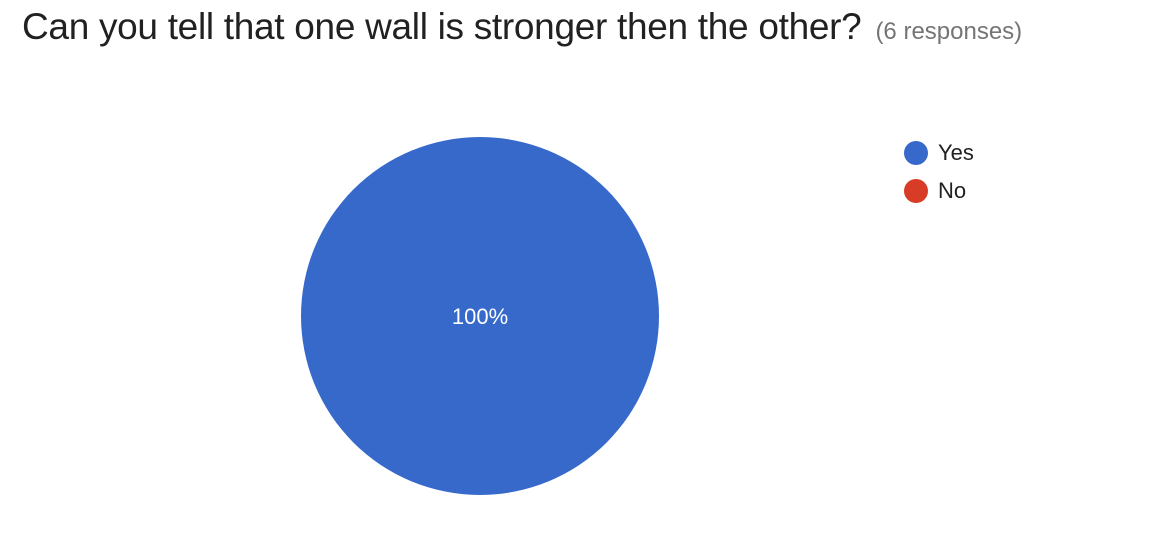  Describe the element at coordinates (949, 31) in the screenshot. I see `response-count: (6 responses)` at that location.